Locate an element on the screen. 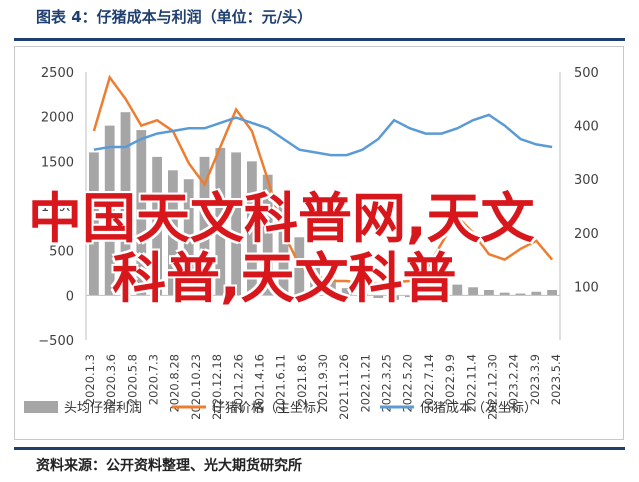 The image size is (639, 482). right-tick-label: 500 is located at coordinates (586, 73).